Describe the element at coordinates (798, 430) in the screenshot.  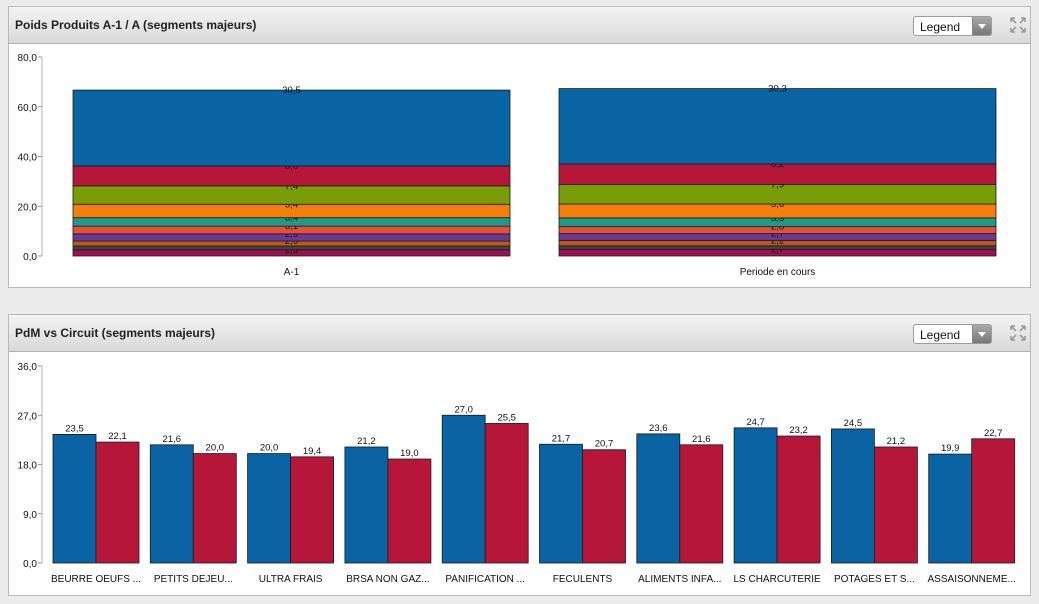
I see `data-label: 23,2` at that location.